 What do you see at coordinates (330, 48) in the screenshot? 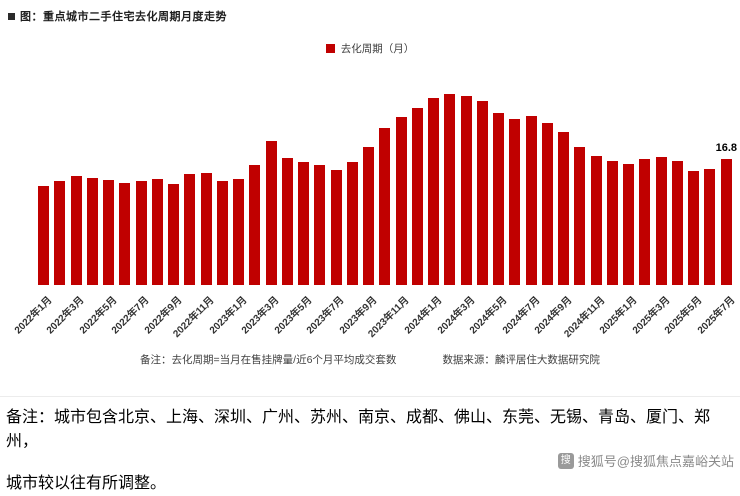
I see `legend-swatch-icon` at bounding box center [330, 48].